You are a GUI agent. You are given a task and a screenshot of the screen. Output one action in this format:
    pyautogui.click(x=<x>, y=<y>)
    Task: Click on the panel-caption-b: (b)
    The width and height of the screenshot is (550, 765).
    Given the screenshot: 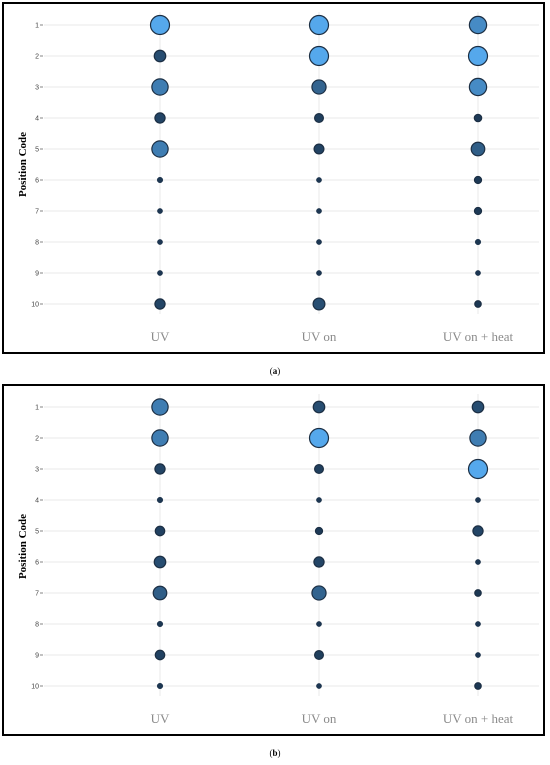 What is the action you would take?
    pyautogui.click(x=275, y=753)
    